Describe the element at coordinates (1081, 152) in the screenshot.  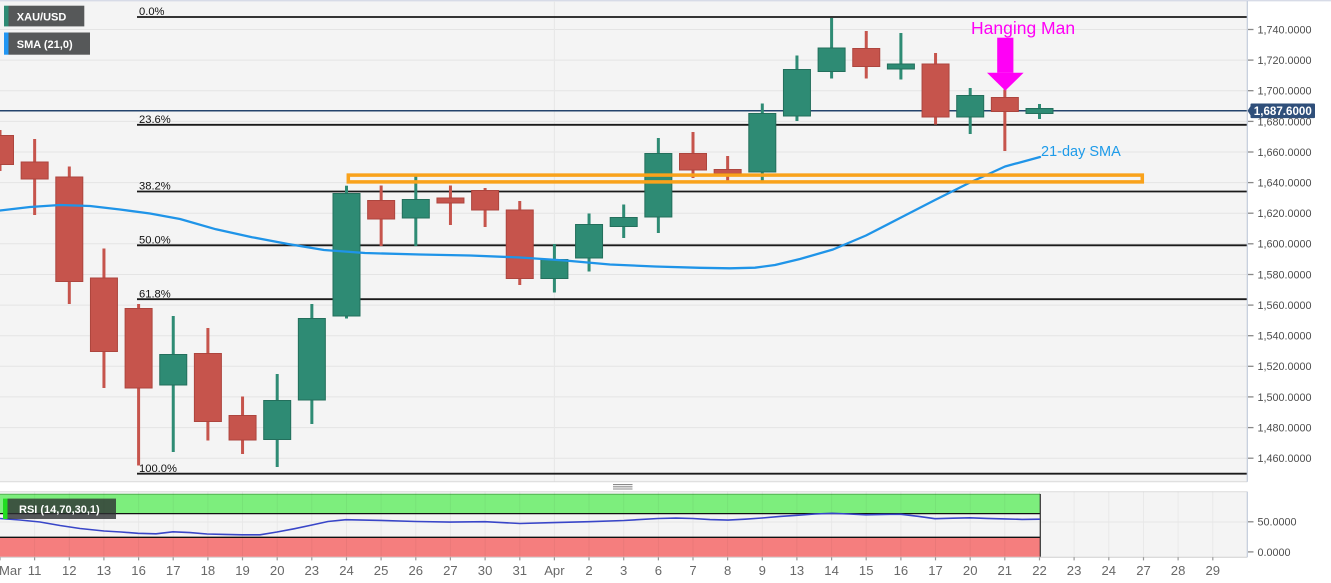
I see `svg-text: 21-day SMA` at that location.